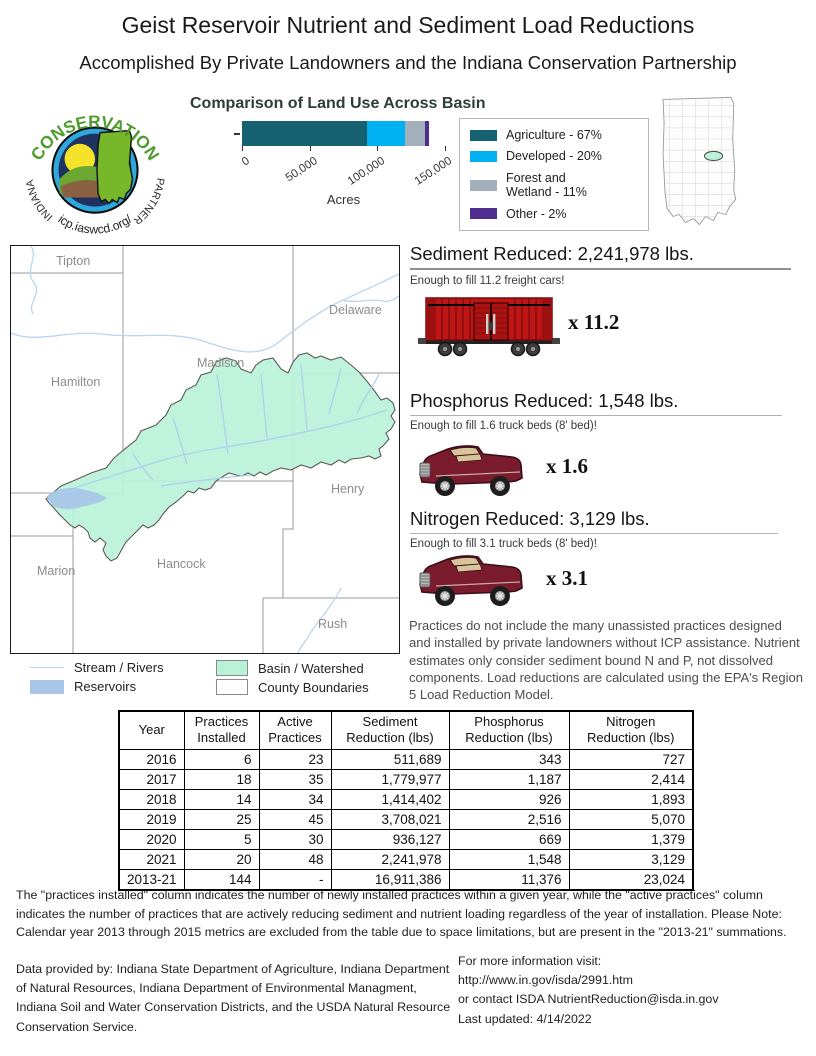 The width and height of the screenshot is (816, 1056). Describe the element at coordinates (47, 686) in the screenshot. I see `reservoir-swatch` at that location.